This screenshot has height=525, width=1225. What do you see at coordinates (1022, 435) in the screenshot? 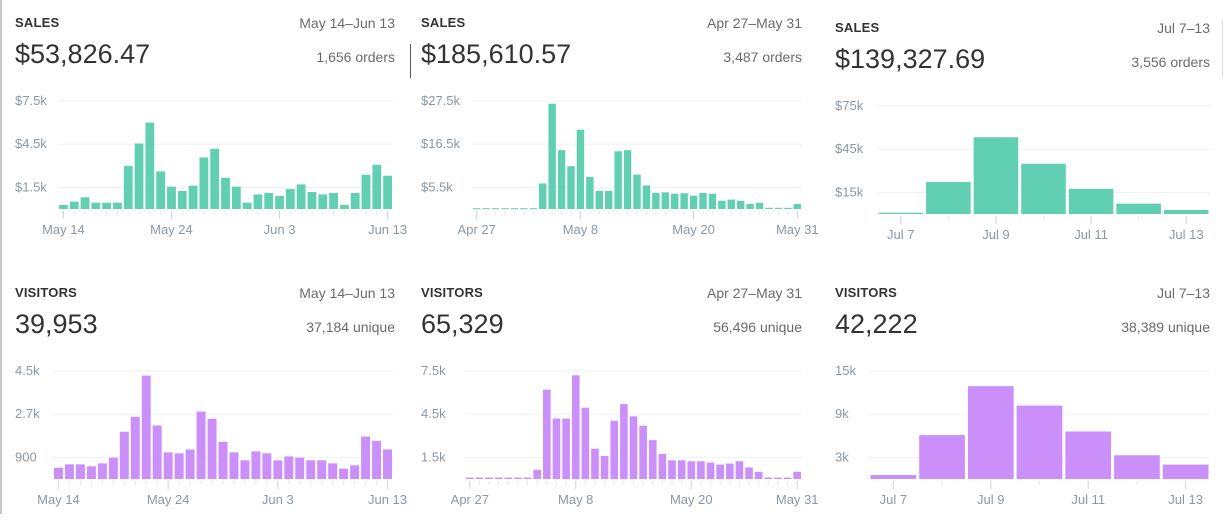
I see `bar-chart: 3k 9k 15k Jul 7 Jul 9 Jul 11 Jul 13` at bounding box center [1022, 435].